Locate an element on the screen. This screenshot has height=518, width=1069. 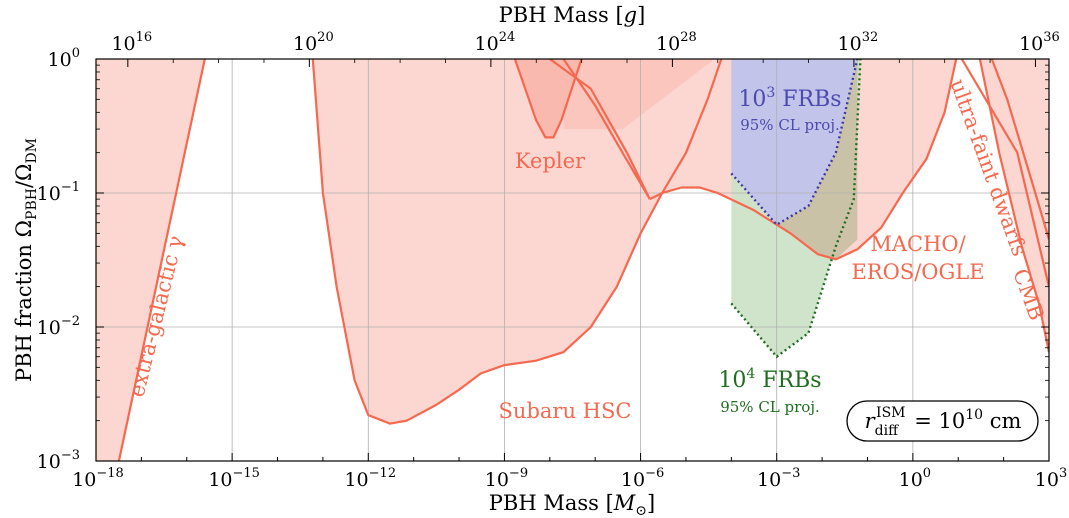
x-tick-label: 10⁰ is located at coordinates (915, 478).